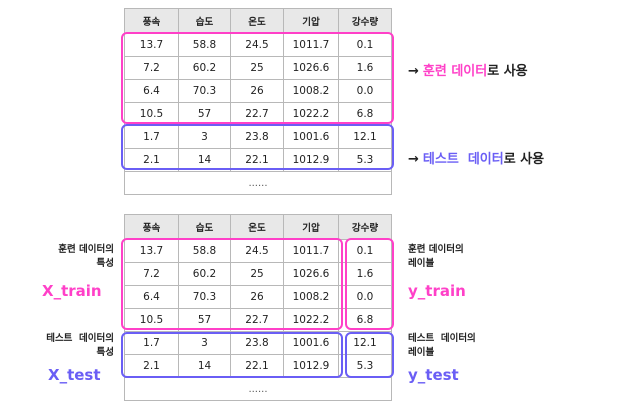 The image size is (640, 414). I want to click on top-header-row: 풍속 습도 온도 기압 강수량, so click(258, 21).